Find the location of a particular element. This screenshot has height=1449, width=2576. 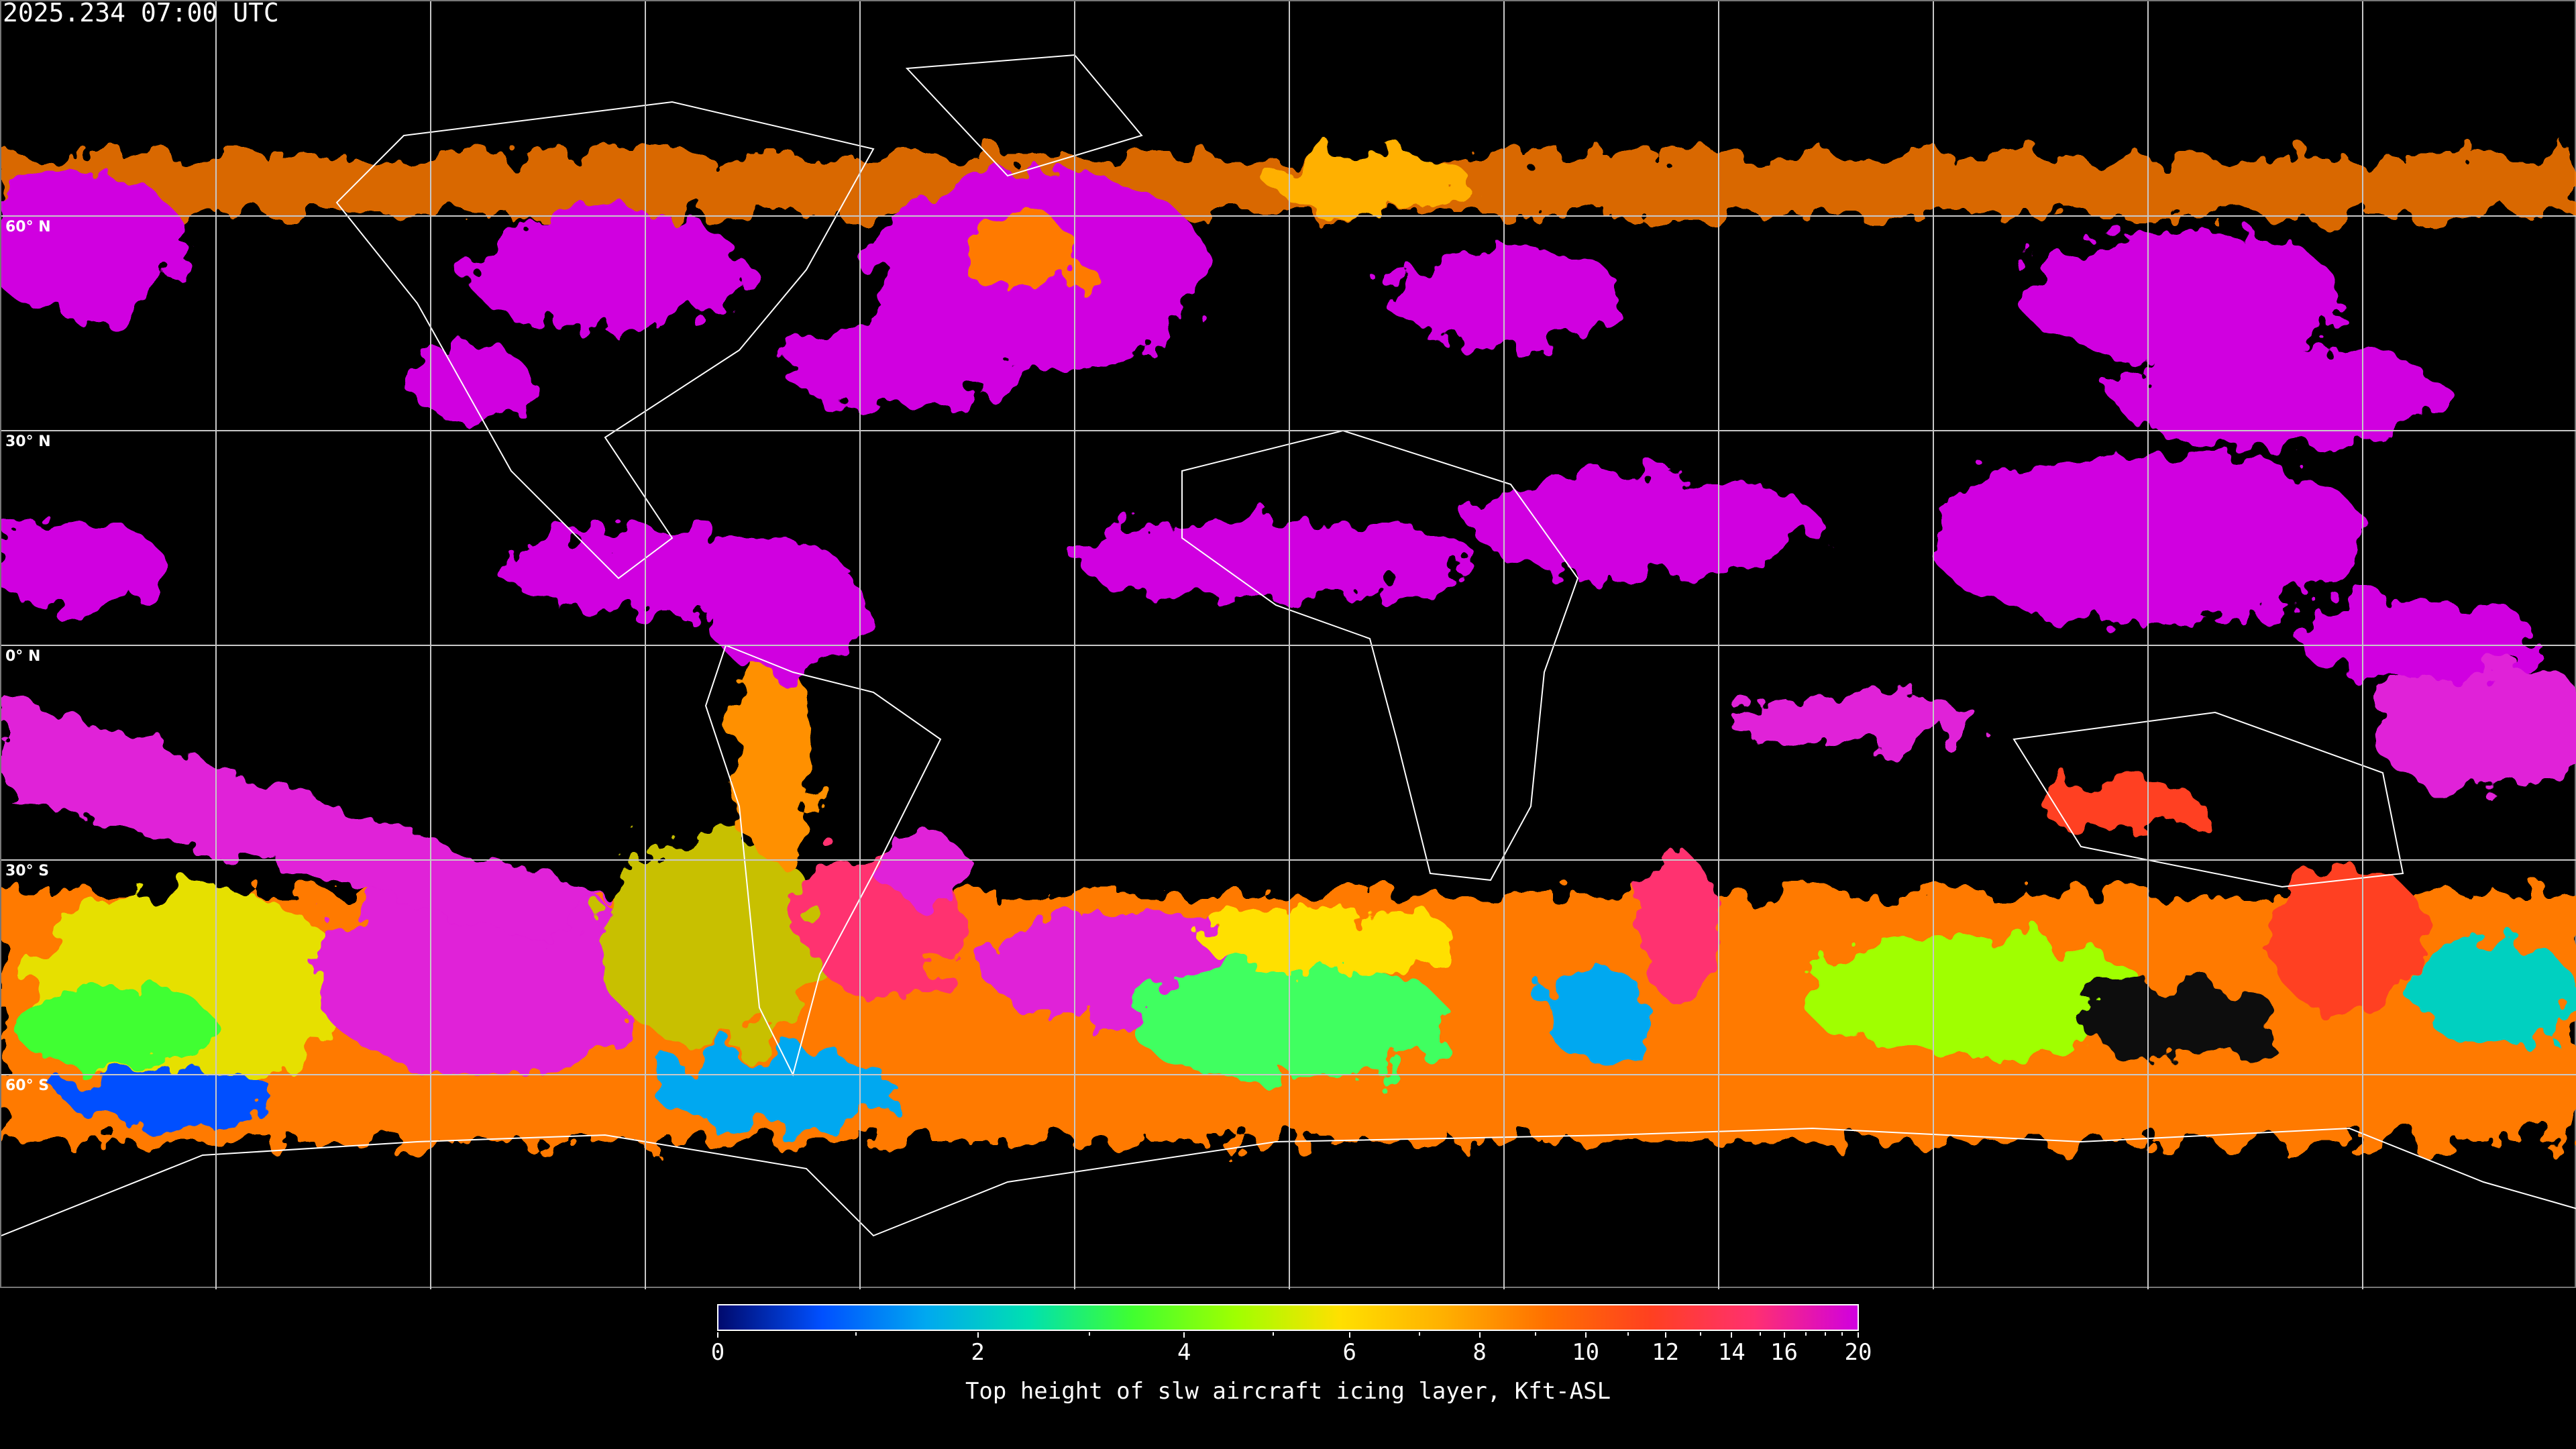

colorbar-tick-label: 2 is located at coordinates (978, 1352).